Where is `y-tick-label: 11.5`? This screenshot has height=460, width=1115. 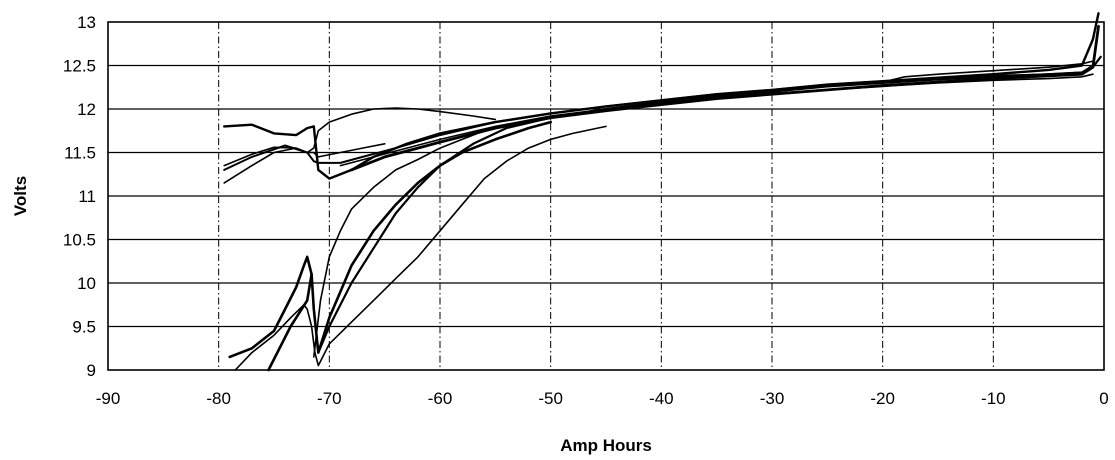 y-tick-label: 11.5 is located at coordinates (80, 153).